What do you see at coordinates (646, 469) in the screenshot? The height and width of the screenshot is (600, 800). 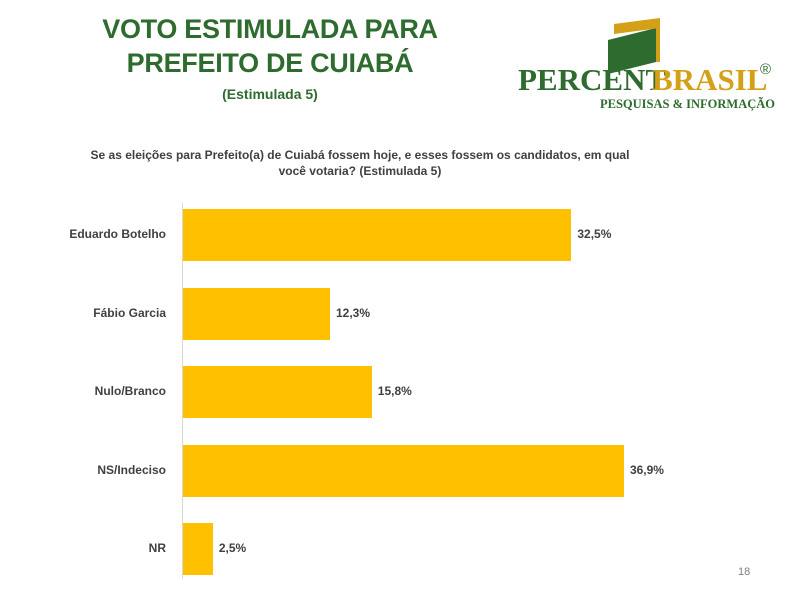 I see `data-label: 36,9%` at bounding box center [646, 469].